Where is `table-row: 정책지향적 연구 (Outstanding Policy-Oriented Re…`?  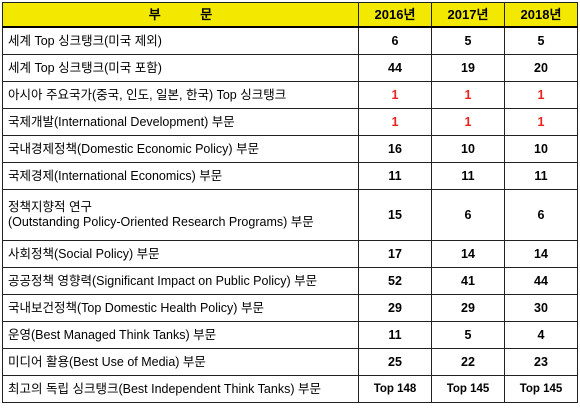 table-row: 정책지향적 연구 (Outstanding Policy-Oriented Re… is located at coordinates (290, 215).